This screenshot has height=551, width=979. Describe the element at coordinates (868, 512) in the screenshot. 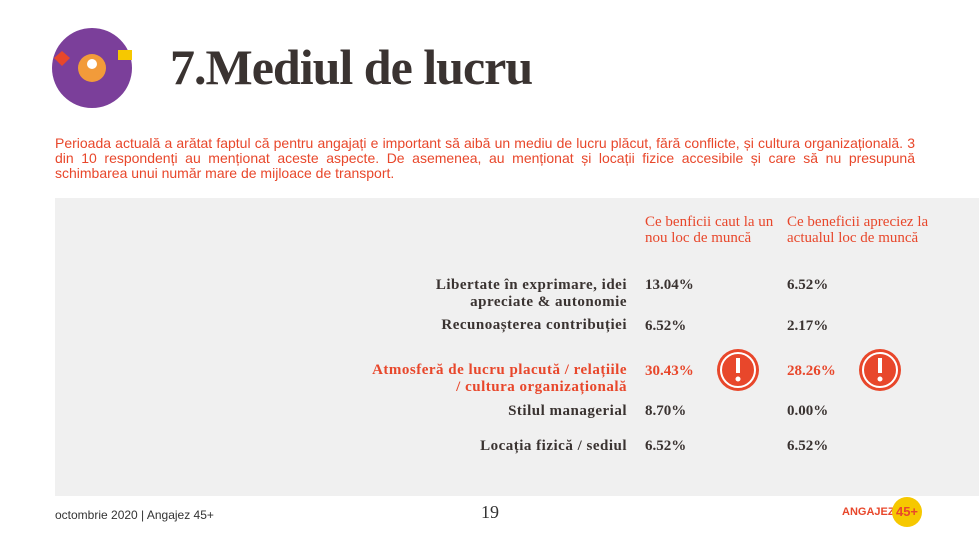

I see `logo-text: ANGAJEZ` at that location.